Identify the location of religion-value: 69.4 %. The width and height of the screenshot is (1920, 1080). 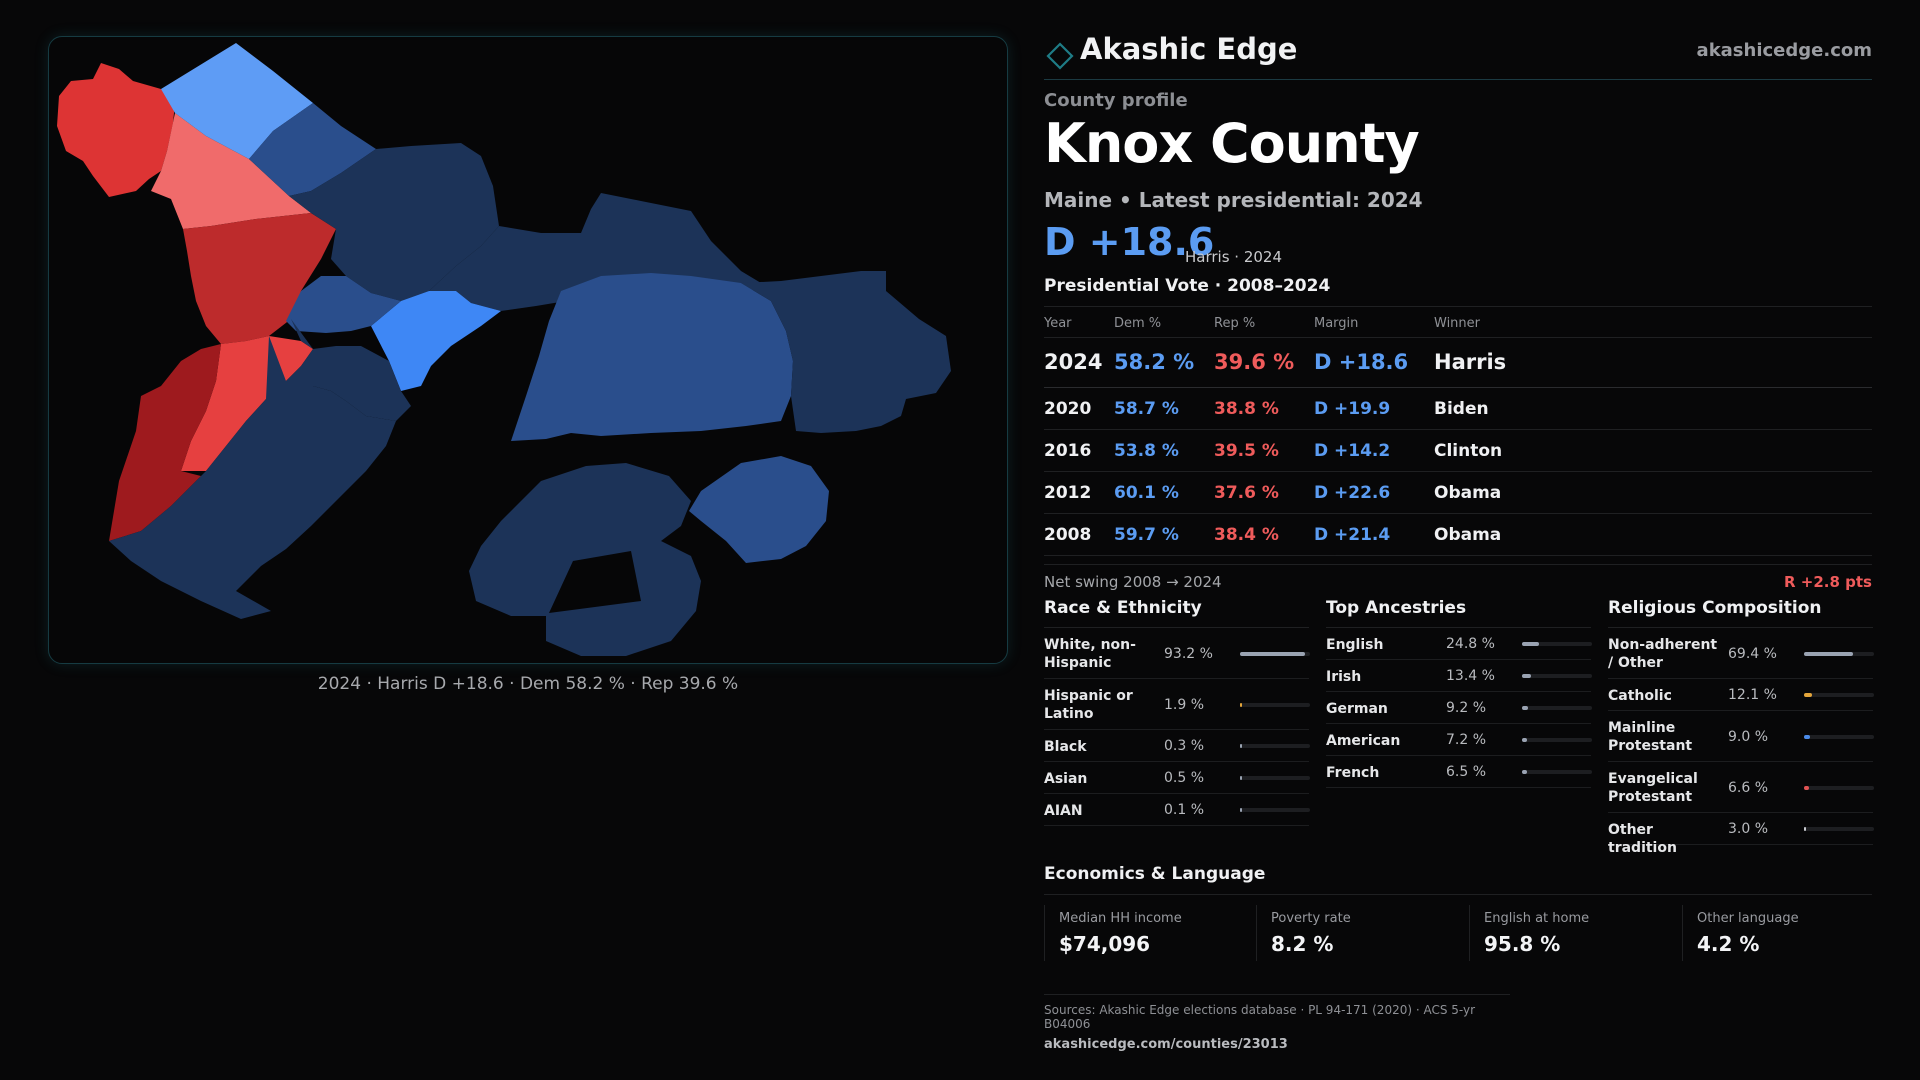
(1752, 654).